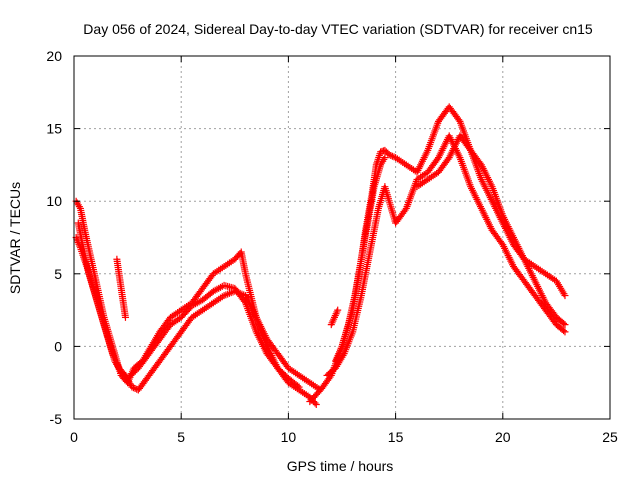 This screenshot has width=640, height=480. Describe the element at coordinates (121, 288) in the screenshot. I see `series-track-h` at that location.